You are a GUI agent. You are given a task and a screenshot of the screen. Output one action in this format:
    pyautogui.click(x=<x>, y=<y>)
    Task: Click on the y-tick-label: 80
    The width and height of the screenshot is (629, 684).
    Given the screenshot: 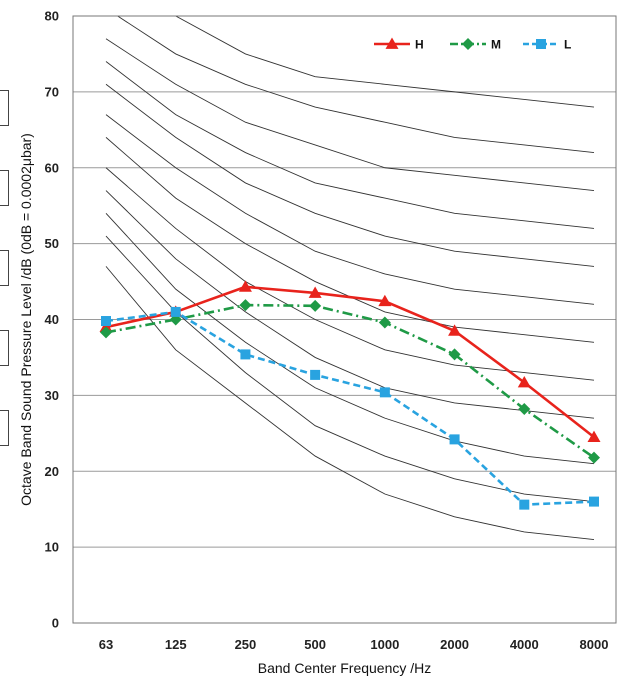 What is the action you would take?
    pyautogui.click(x=52, y=16)
    